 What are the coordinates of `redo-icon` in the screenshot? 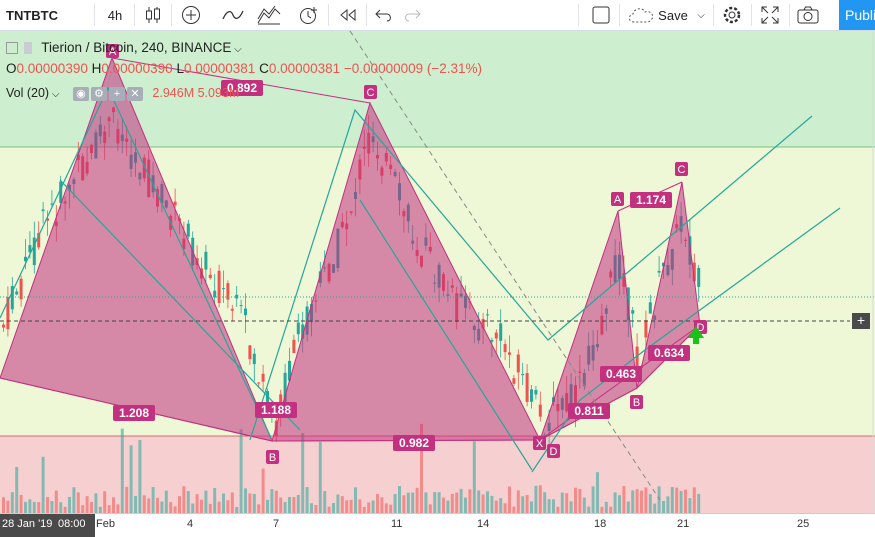 It's located at (412, 15).